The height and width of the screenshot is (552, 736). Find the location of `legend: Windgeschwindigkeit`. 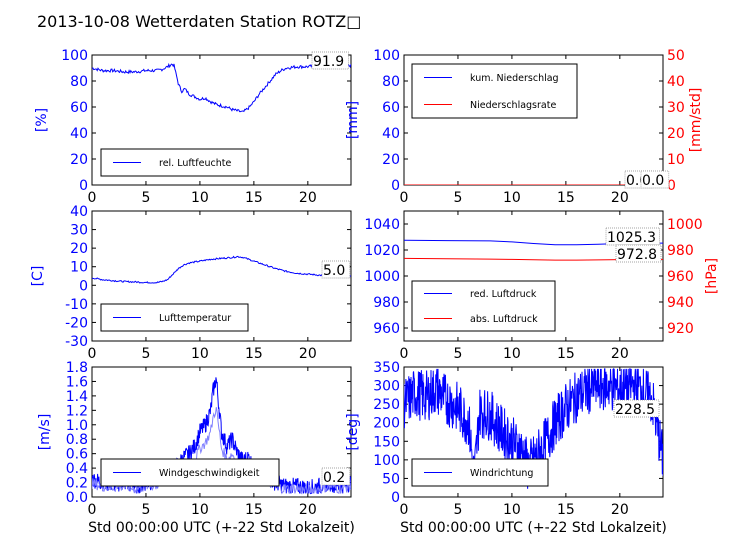

legend: Windgeschwindigkeit is located at coordinates (190, 472).